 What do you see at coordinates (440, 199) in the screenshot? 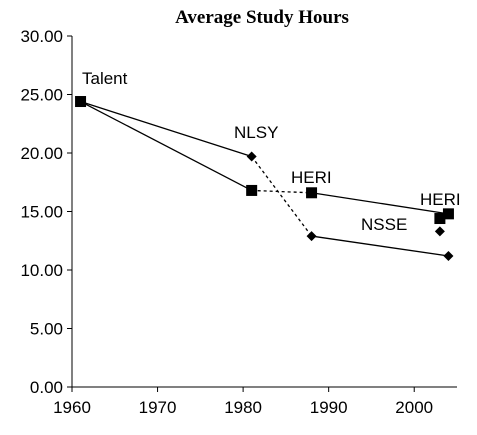
I see `annotation-heri-2004: HERI` at bounding box center [440, 199].